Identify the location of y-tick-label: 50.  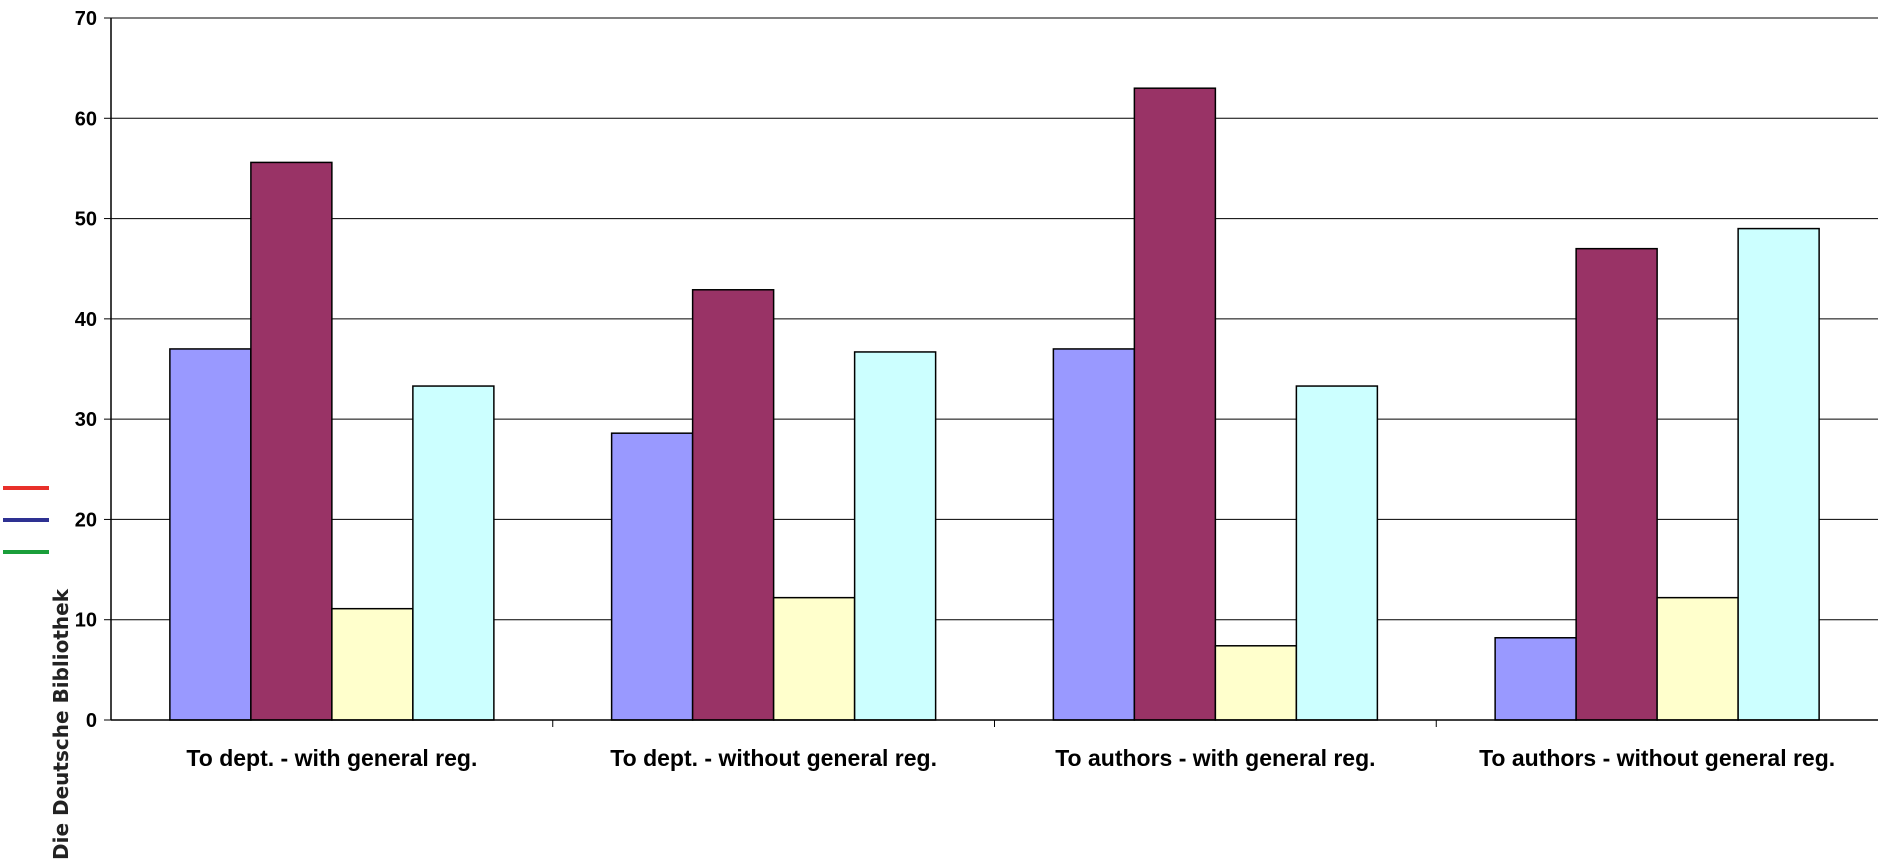
(86, 220).